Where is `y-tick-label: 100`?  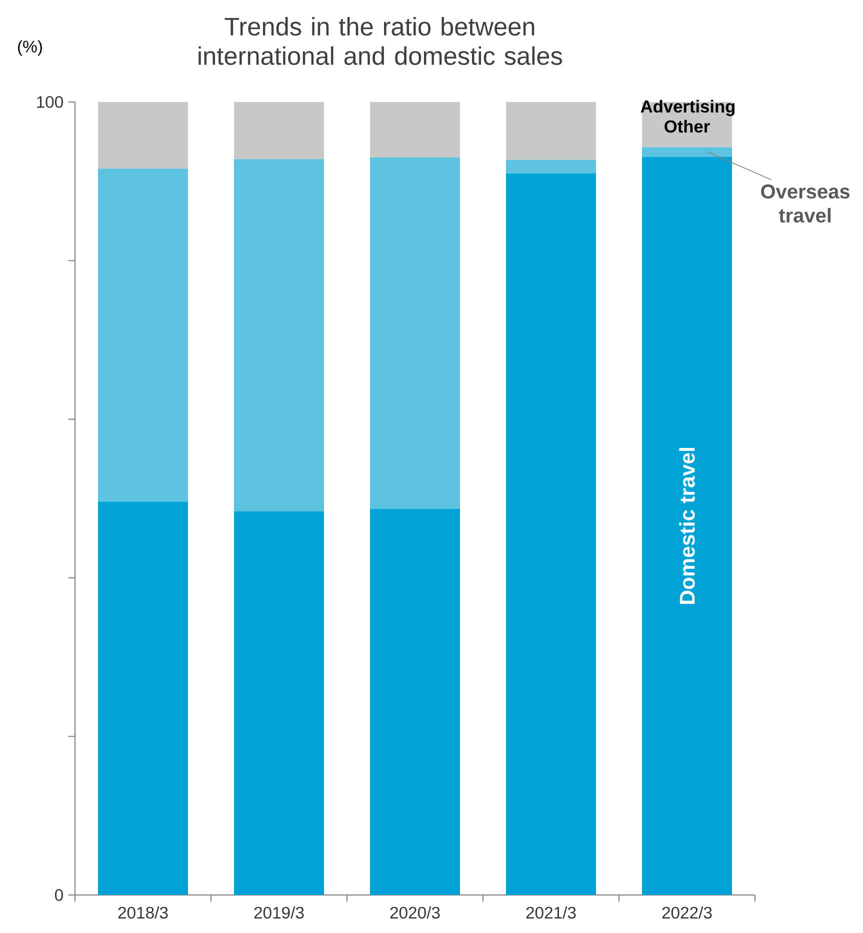
y-tick-label: 100 is located at coordinates (50, 102).